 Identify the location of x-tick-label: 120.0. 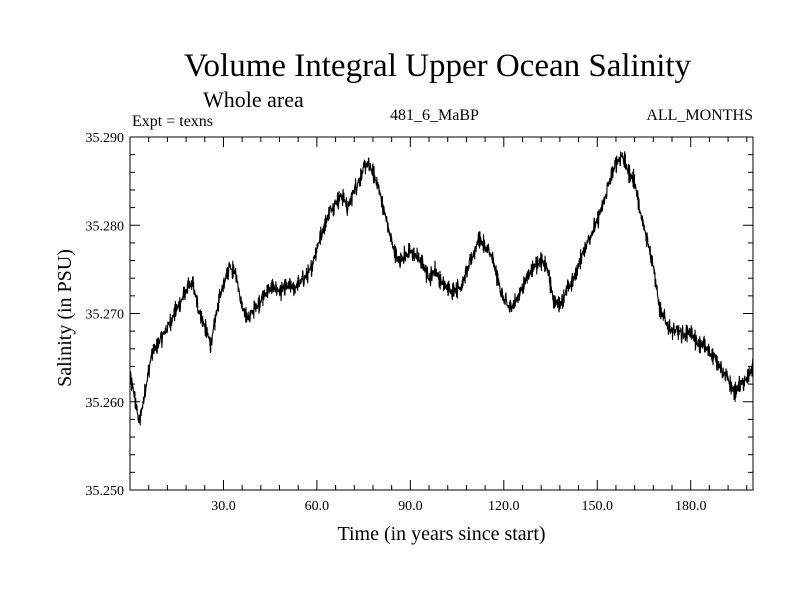
(504, 506).